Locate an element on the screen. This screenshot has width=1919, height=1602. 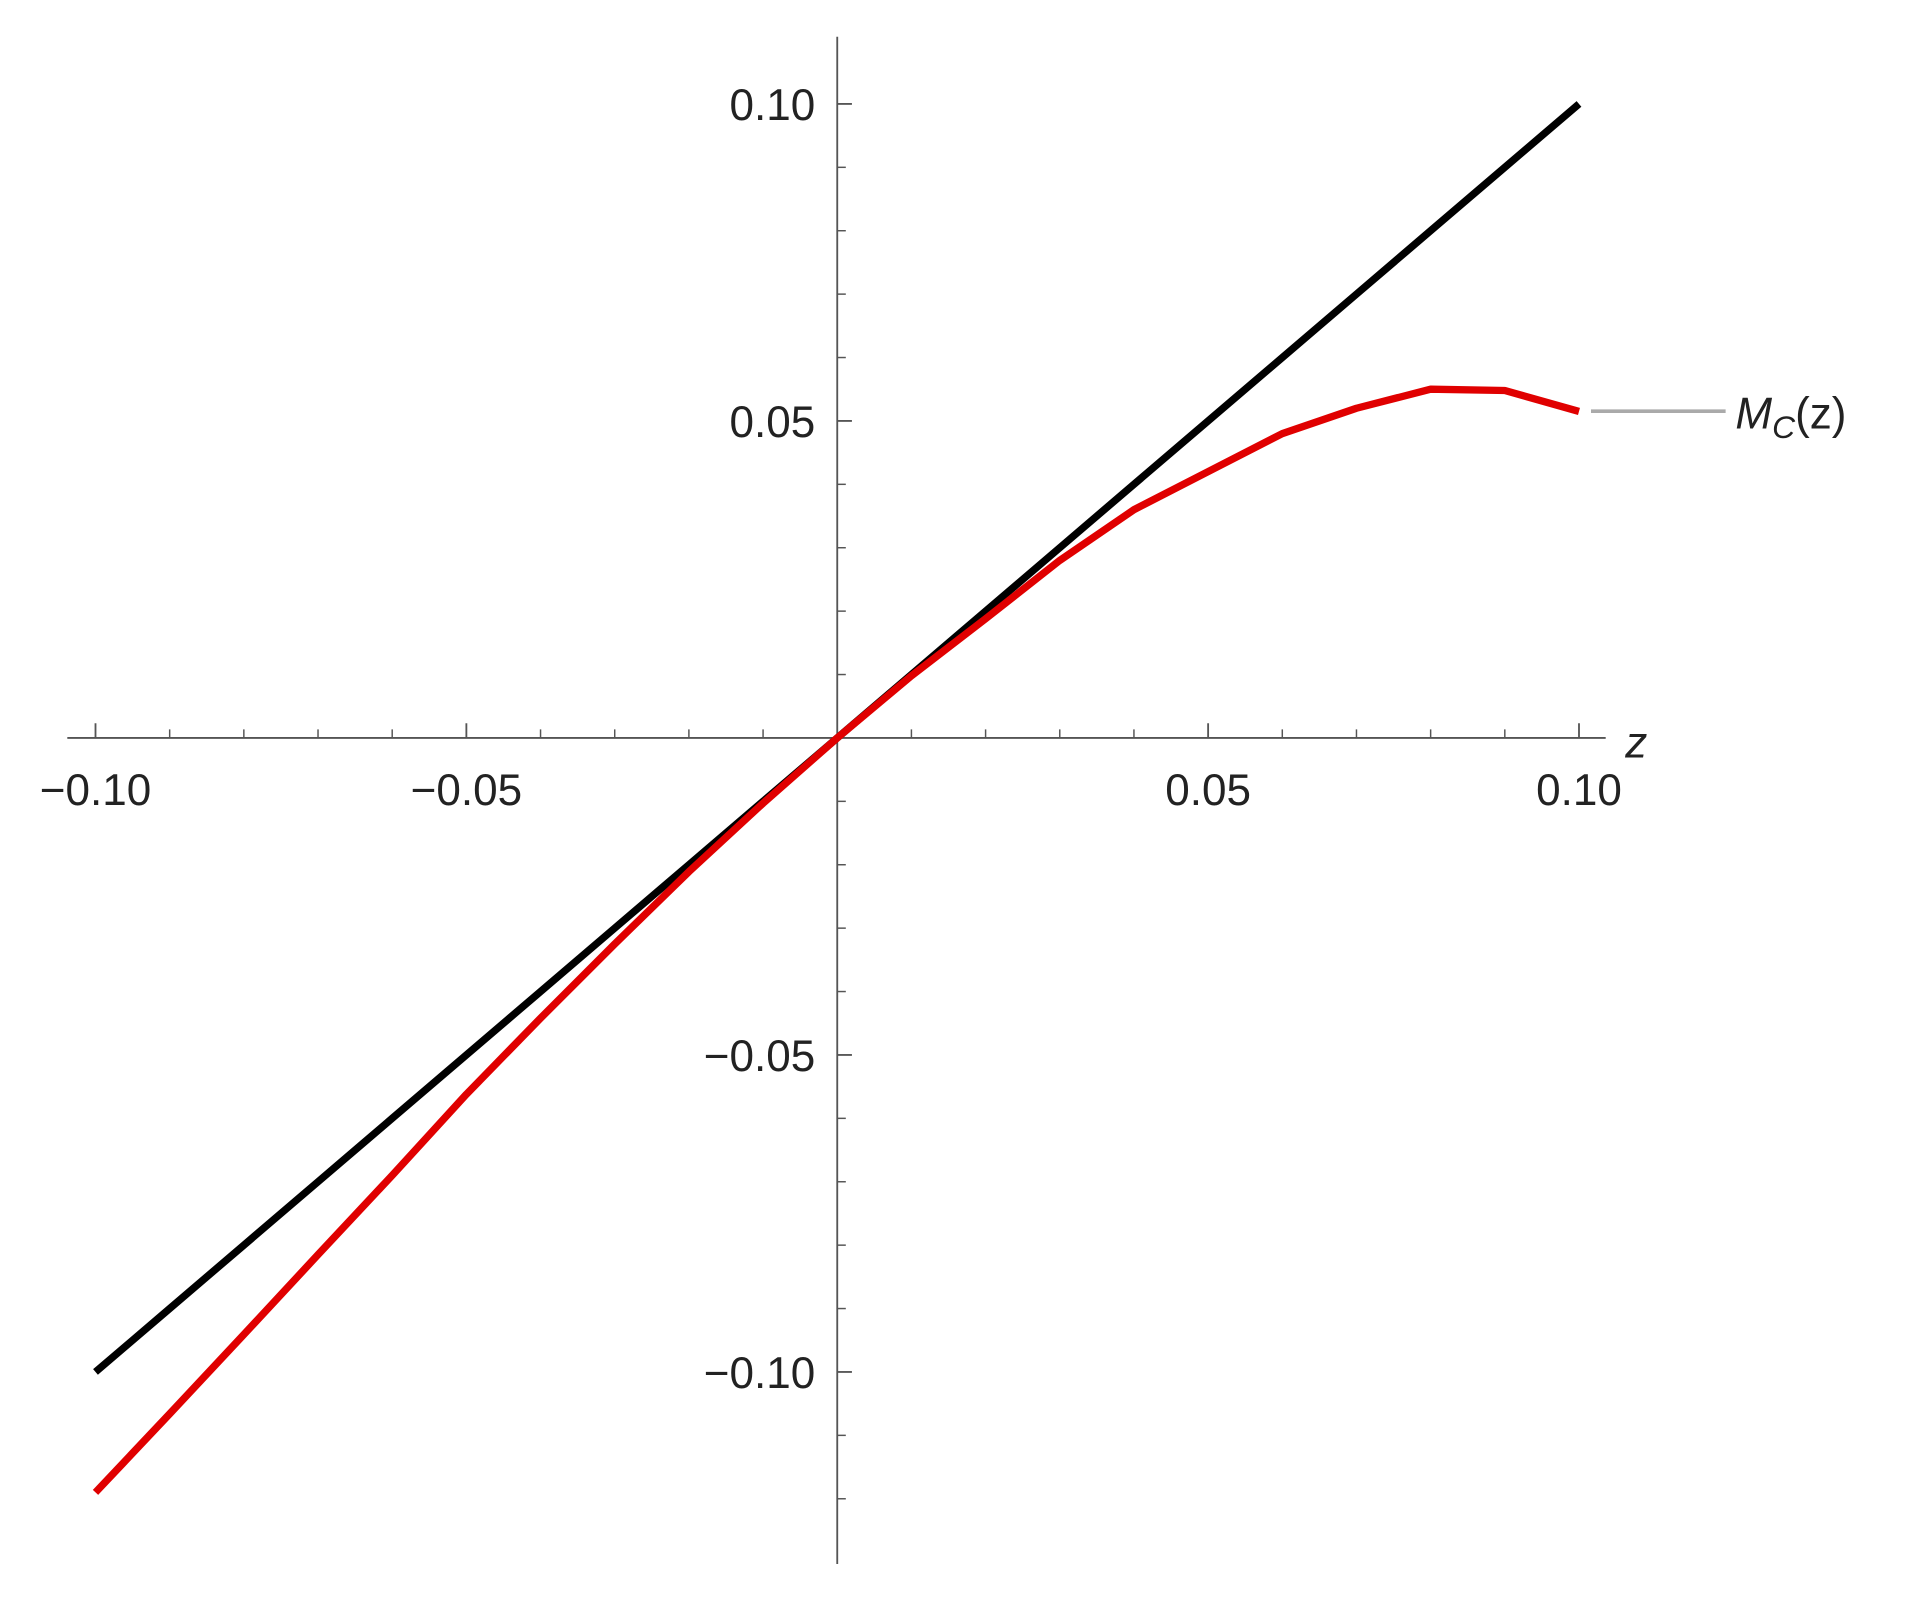
x-tick-label: 0.10 is located at coordinates (1579, 790).